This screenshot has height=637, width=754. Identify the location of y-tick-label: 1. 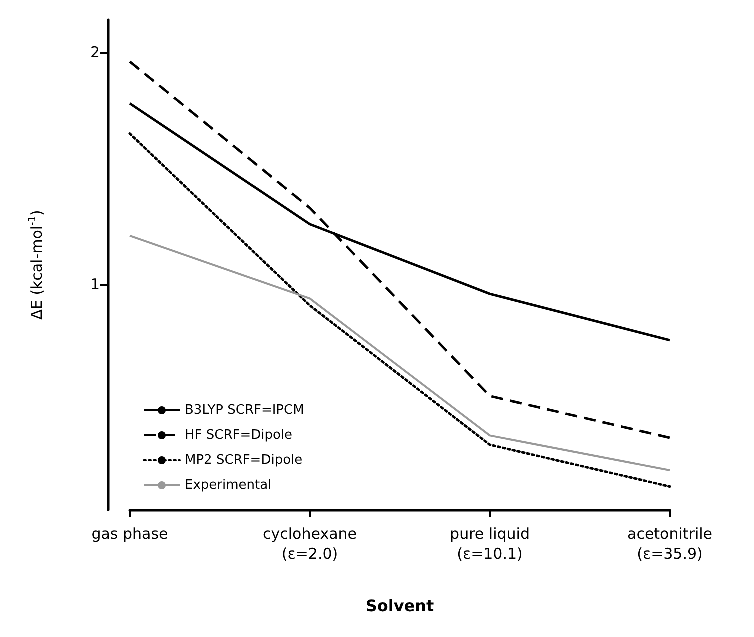
(95, 285).